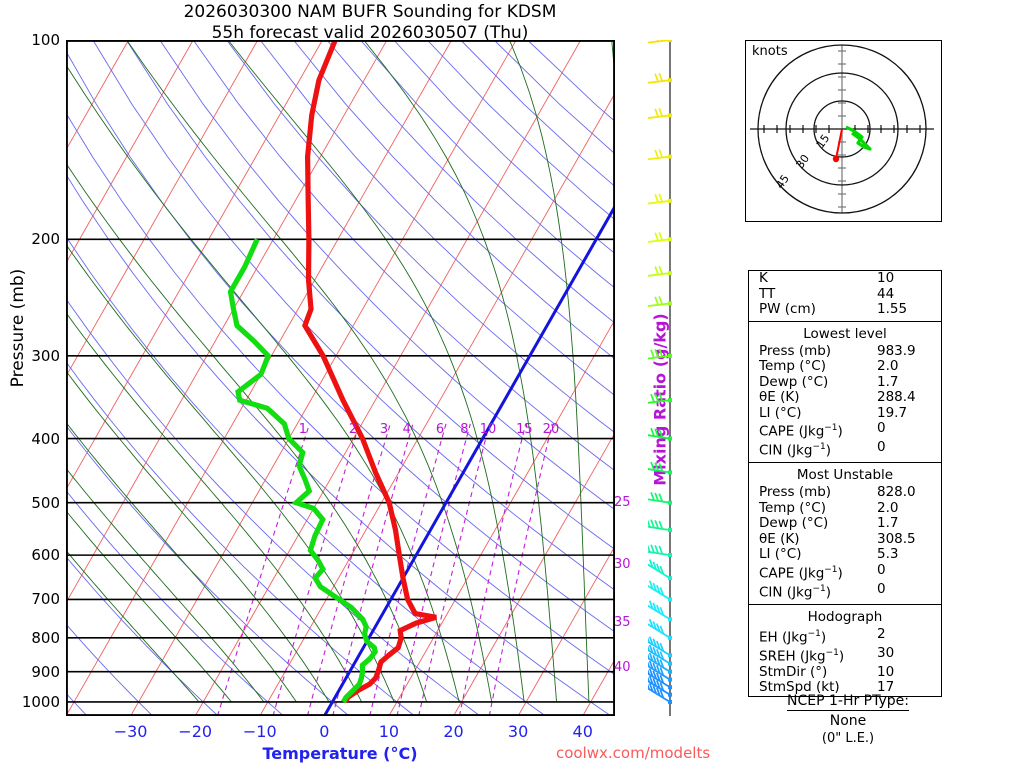 This screenshot has width=1024, height=768. I want to click on lowest-level-row: Press (mb) 983.9, so click(845, 351).